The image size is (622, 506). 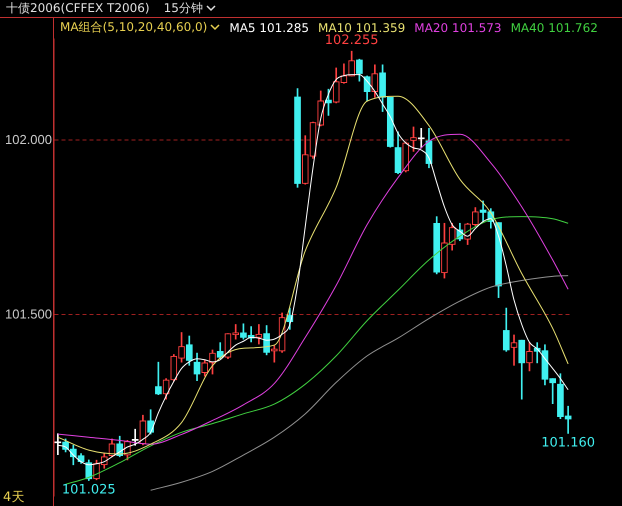 I want to click on text: MA20 101.573, so click(x=458, y=27).